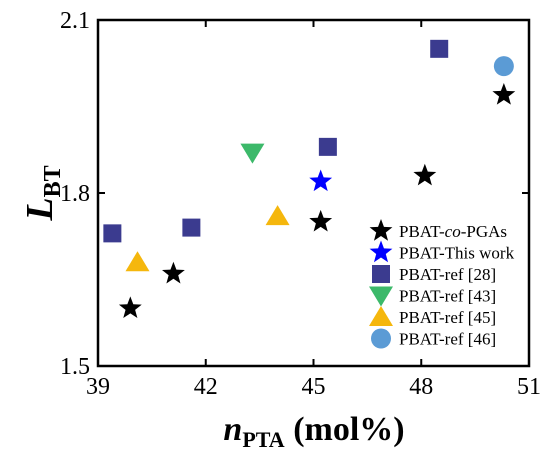 The width and height of the screenshot is (550, 454). Describe the element at coordinates (457, 253) in the screenshot. I see `legend-label: PBAT-This work` at that location.